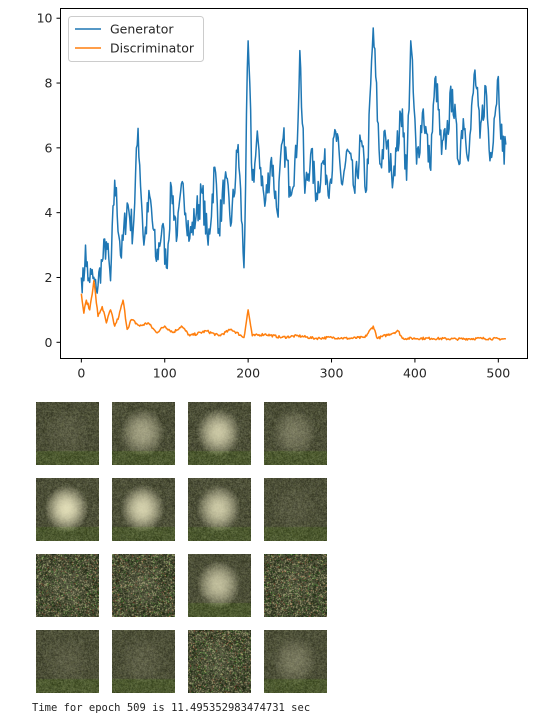 Image resolution: width=558 pixels, height=716 pixels. I want to click on y-tick-label: 4, so click(49, 212).